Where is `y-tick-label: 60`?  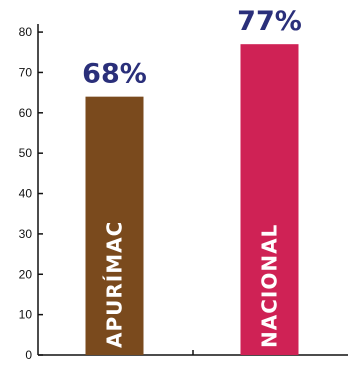 y-tick-label: 60 is located at coordinates (26, 113).